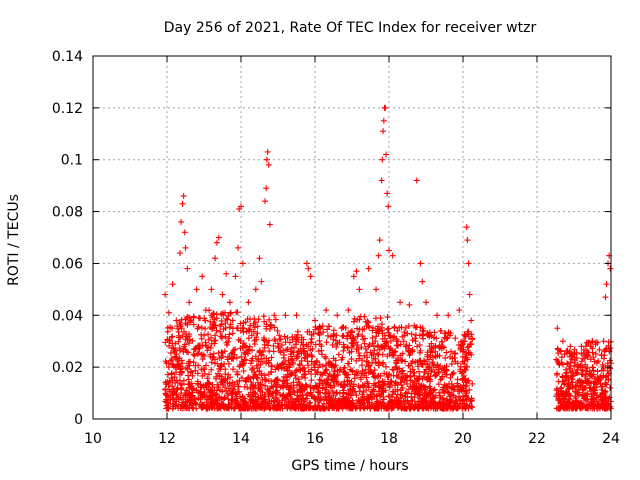 The image size is (640, 480). Describe the element at coordinates (67, 238) in the screenshot. I see `y-tick-labels: 0 0.02 0.04 0.06 0.08 0.1 0.12 0.14` at that location.